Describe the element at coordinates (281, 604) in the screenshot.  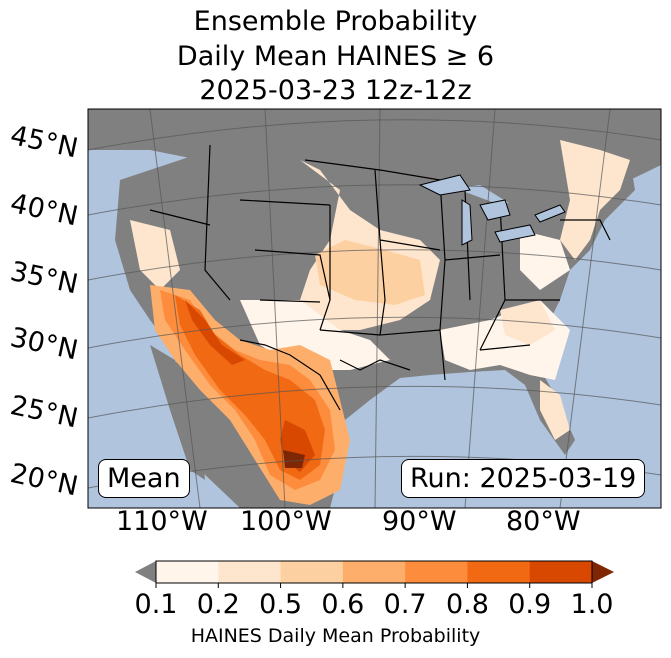
I see `colorbar-tick-label: 0.5` at that location.